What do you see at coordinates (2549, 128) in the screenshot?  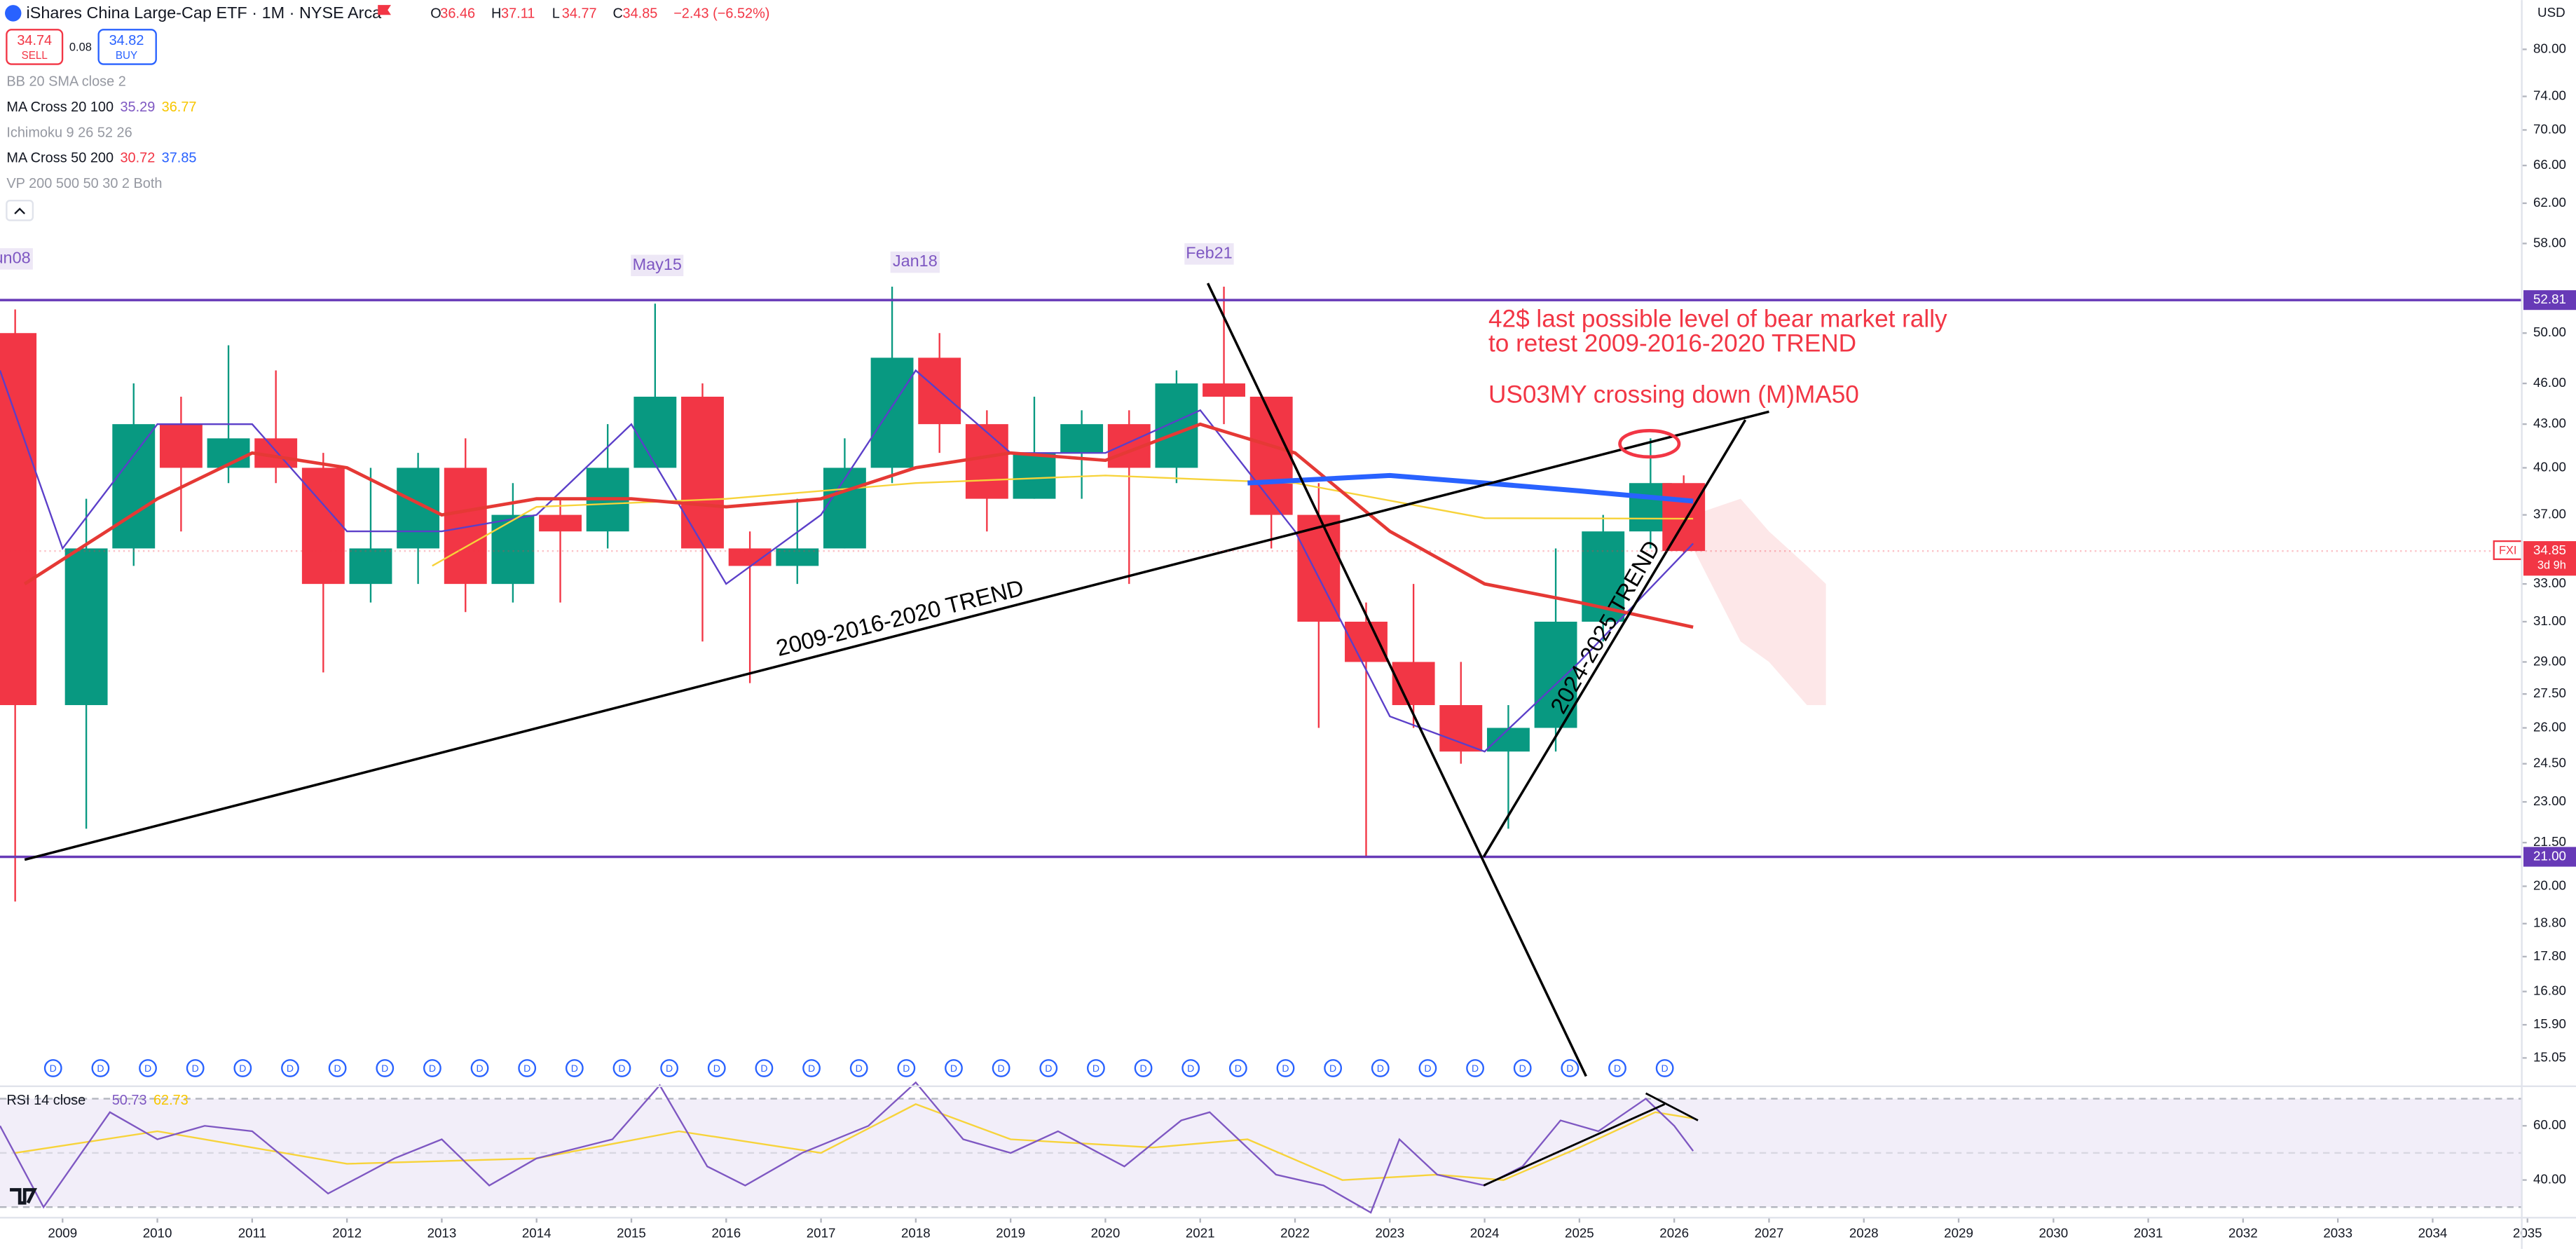 I see `y-tick-label: 70.00` at bounding box center [2549, 128].